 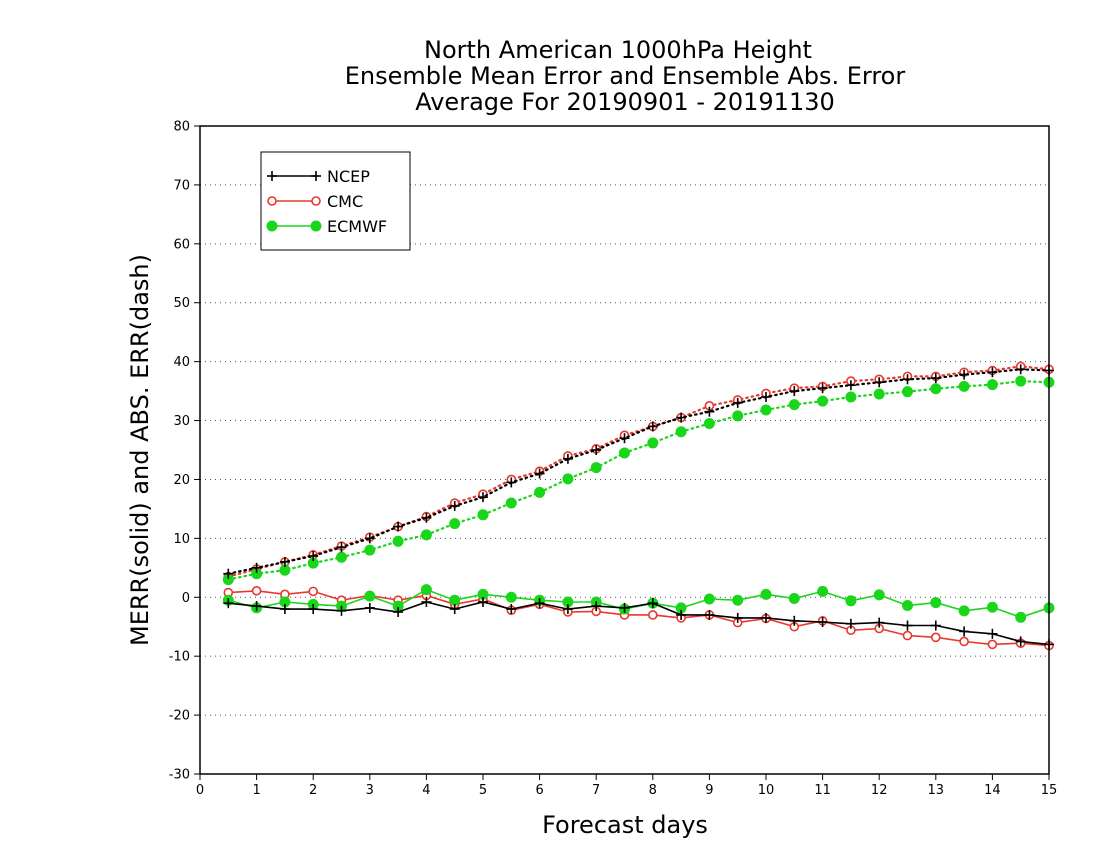 I want to click on legend-label-ecmwf: ECMWF, so click(x=357, y=226).